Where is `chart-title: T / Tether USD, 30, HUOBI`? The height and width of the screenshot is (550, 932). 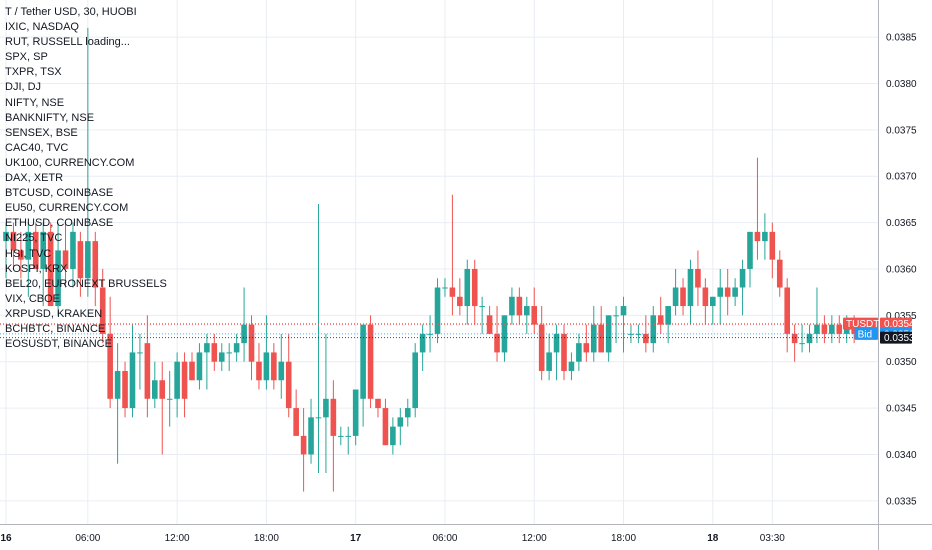
chart-title: T / Tether USD, 30, HUOBI is located at coordinates (71, 12).